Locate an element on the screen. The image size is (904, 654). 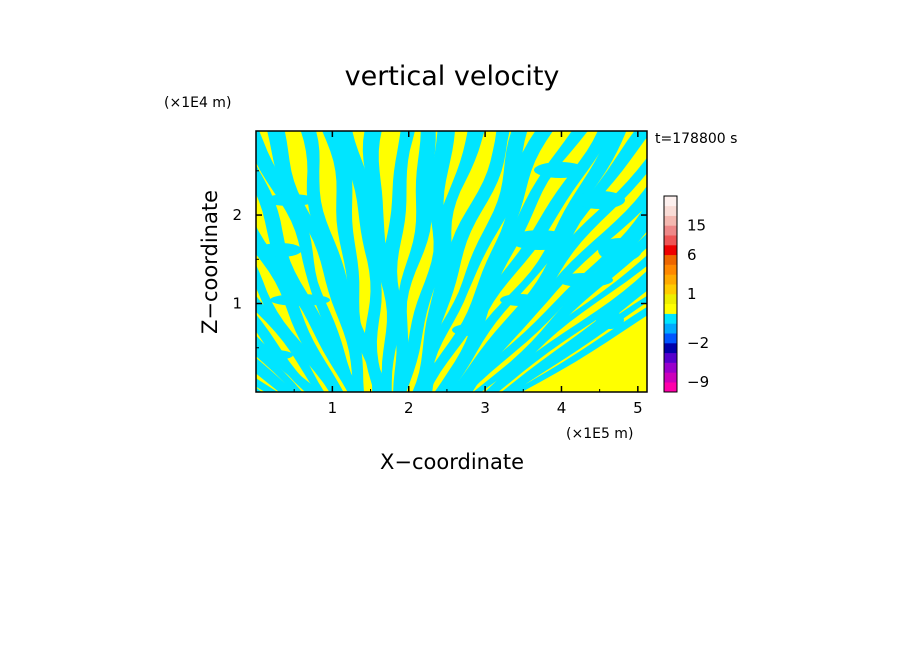
time-label: t=178800 s is located at coordinates (696, 139).